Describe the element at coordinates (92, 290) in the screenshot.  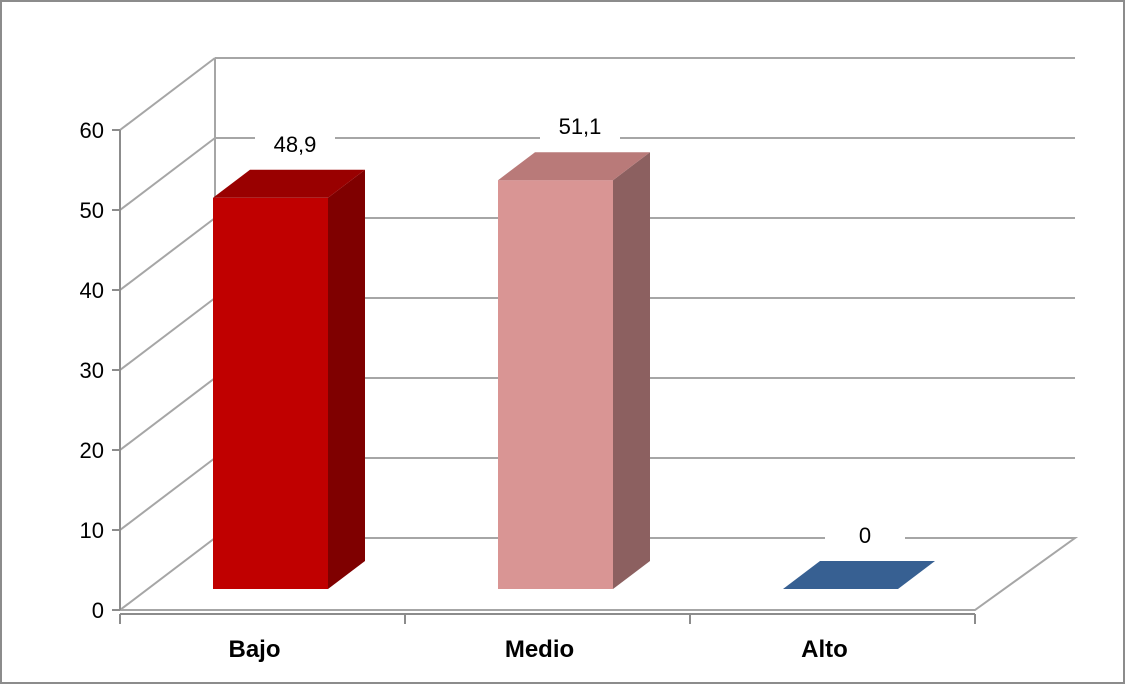
I see `y-tick-label: 40` at that location.